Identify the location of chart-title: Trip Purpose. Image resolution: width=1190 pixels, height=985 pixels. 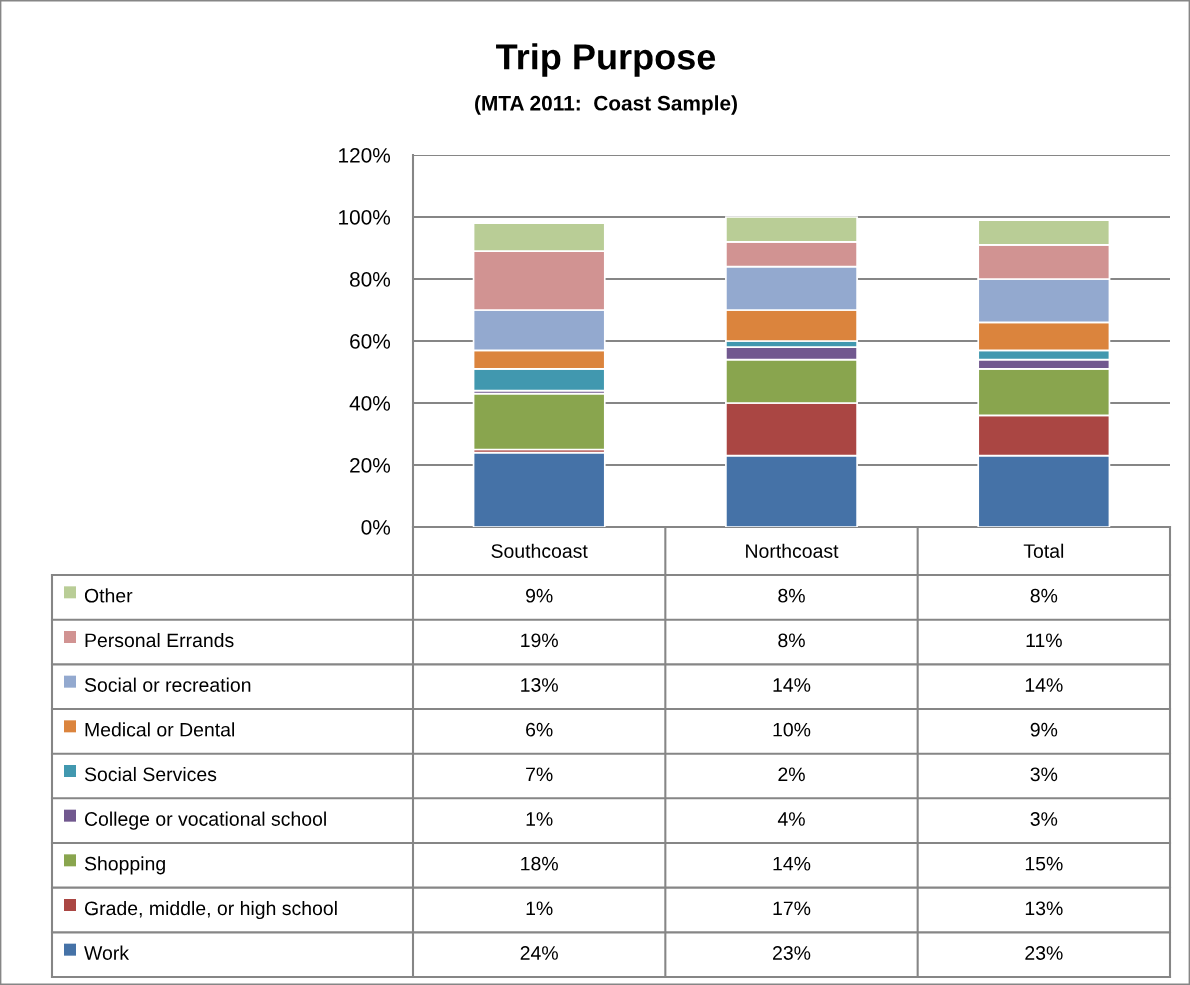
(606, 60).